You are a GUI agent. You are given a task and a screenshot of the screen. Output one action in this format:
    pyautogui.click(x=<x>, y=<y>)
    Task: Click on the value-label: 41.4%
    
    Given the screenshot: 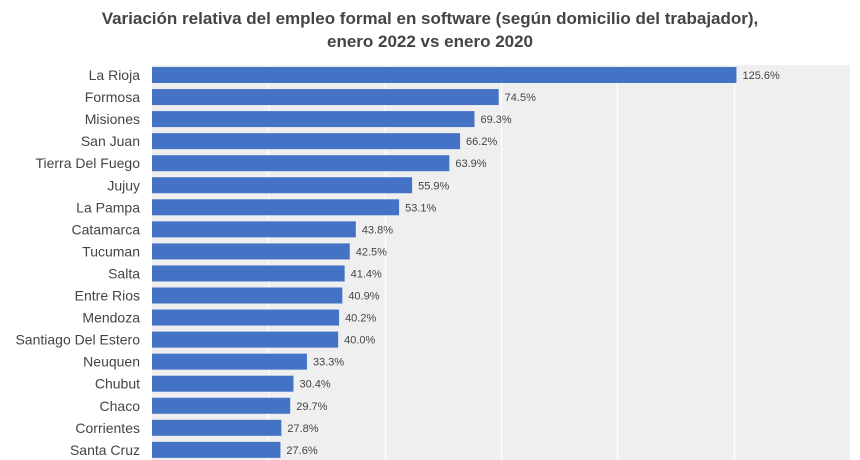 What is the action you would take?
    pyautogui.click(x=366, y=274)
    